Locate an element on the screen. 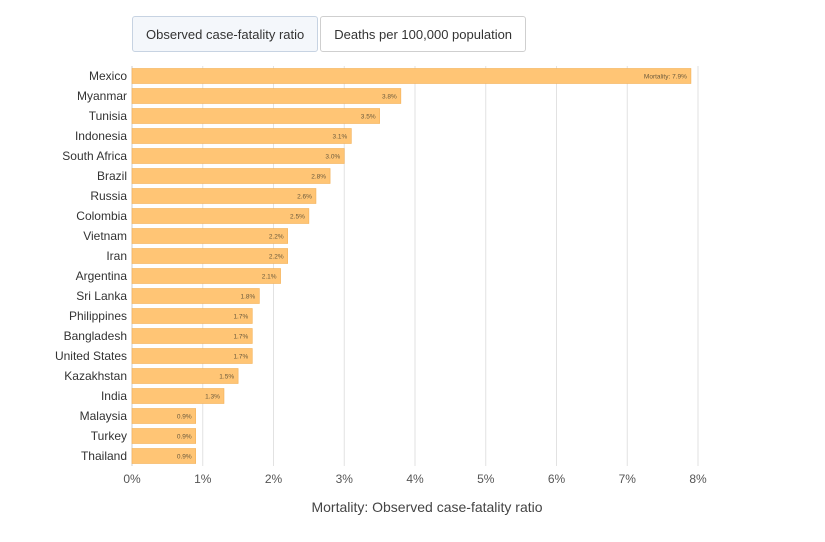 The height and width of the screenshot is (542, 825). category-label: Kazakhstan is located at coordinates (95, 376).